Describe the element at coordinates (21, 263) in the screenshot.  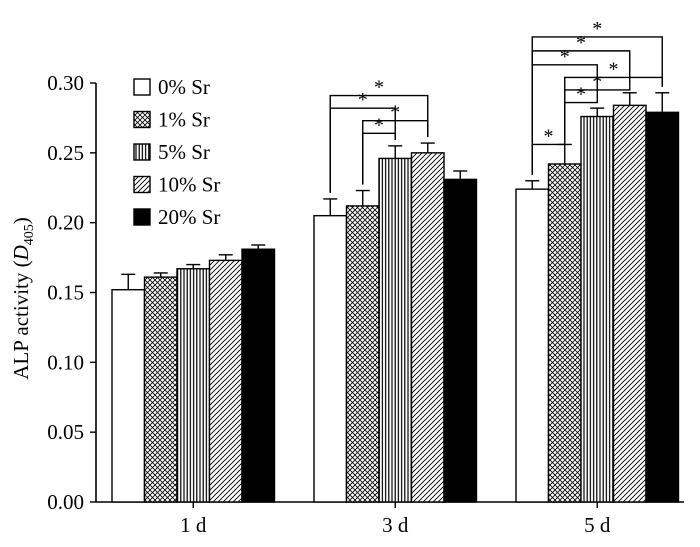
I see `y-axis-title-paren-left: (` at that location.